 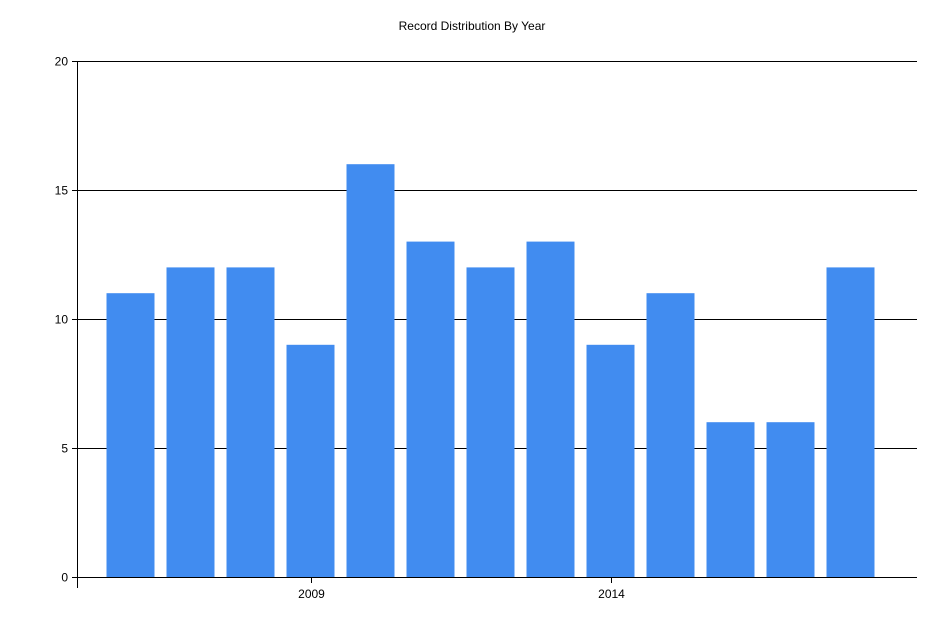 What do you see at coordinates (62, 320) in the screenshot?
I see `y-tick-label: 10` at bounding box center [62, 320].